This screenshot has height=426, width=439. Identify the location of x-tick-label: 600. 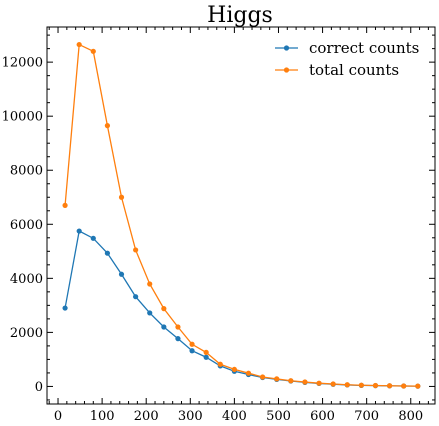
(322, 416).